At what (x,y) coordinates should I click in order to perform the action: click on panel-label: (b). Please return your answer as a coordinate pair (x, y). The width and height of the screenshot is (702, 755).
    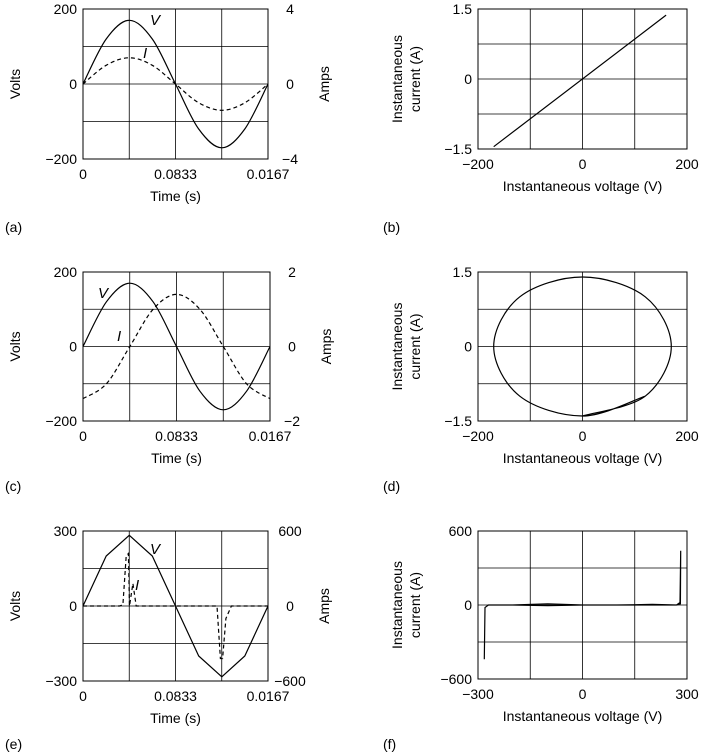
    Looking at the image, I should click on (391, 227).